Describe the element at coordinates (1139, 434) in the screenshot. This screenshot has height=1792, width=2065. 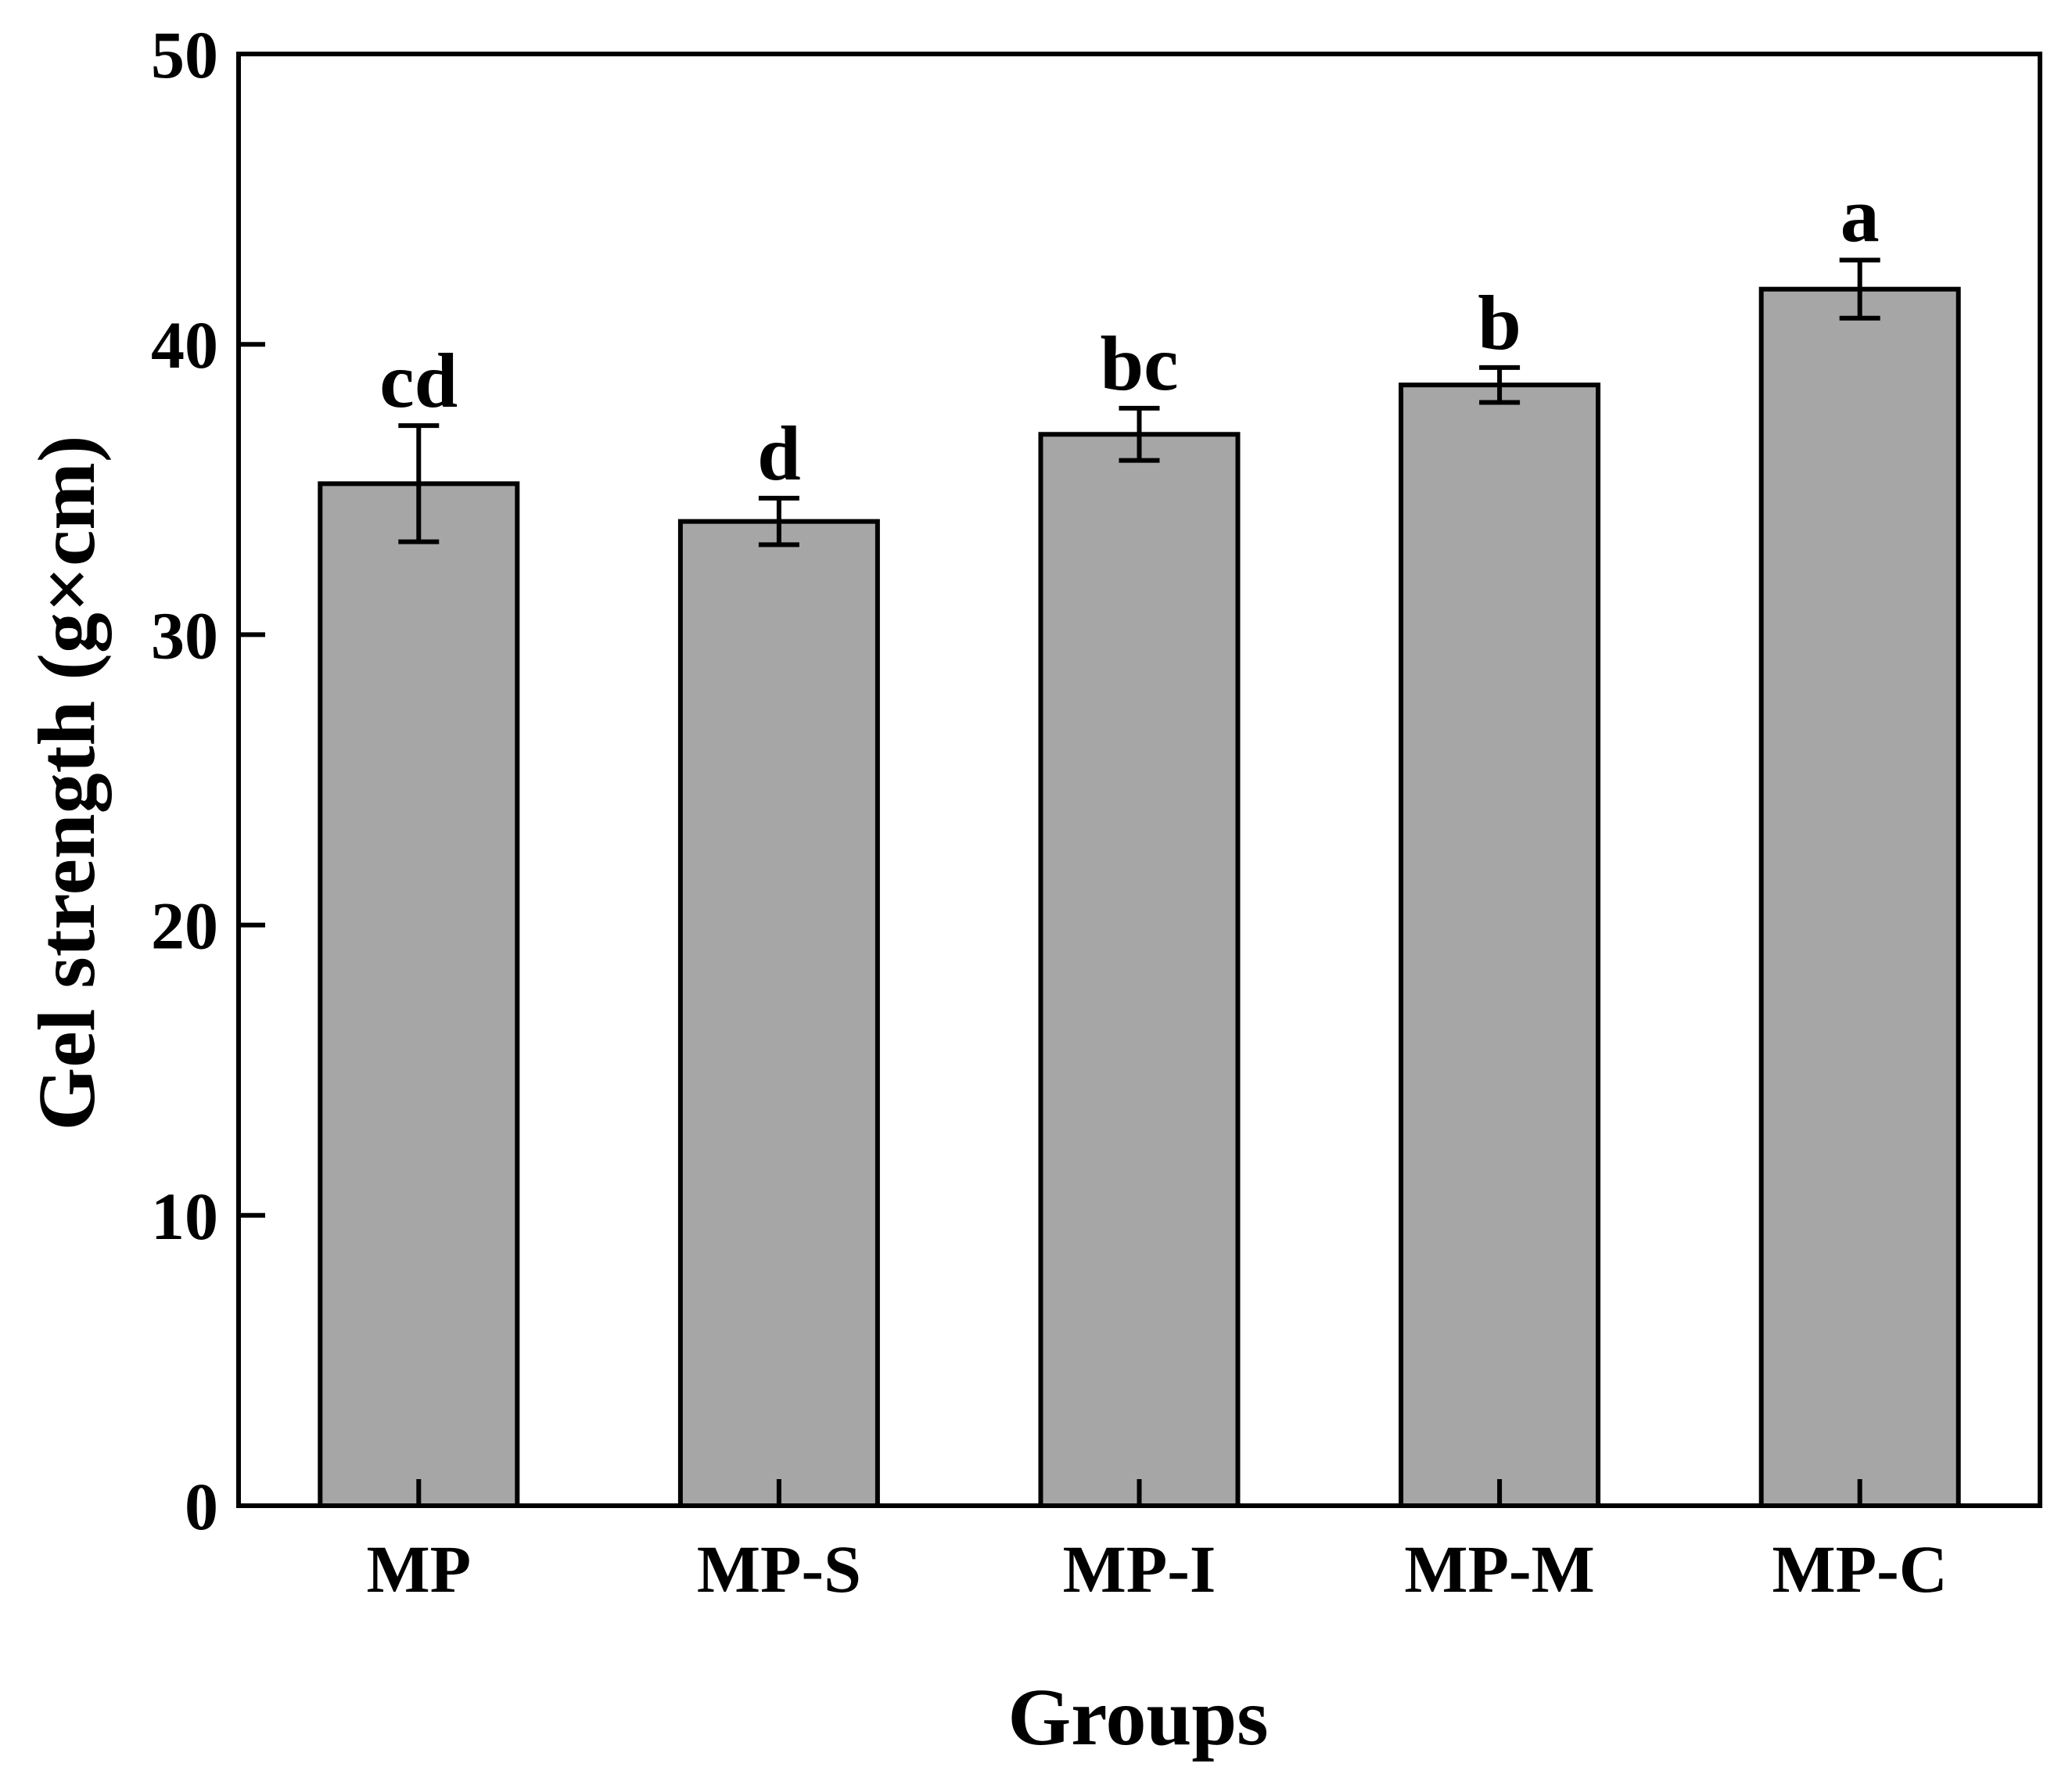
I see `error-bar-mp-i` at that location.